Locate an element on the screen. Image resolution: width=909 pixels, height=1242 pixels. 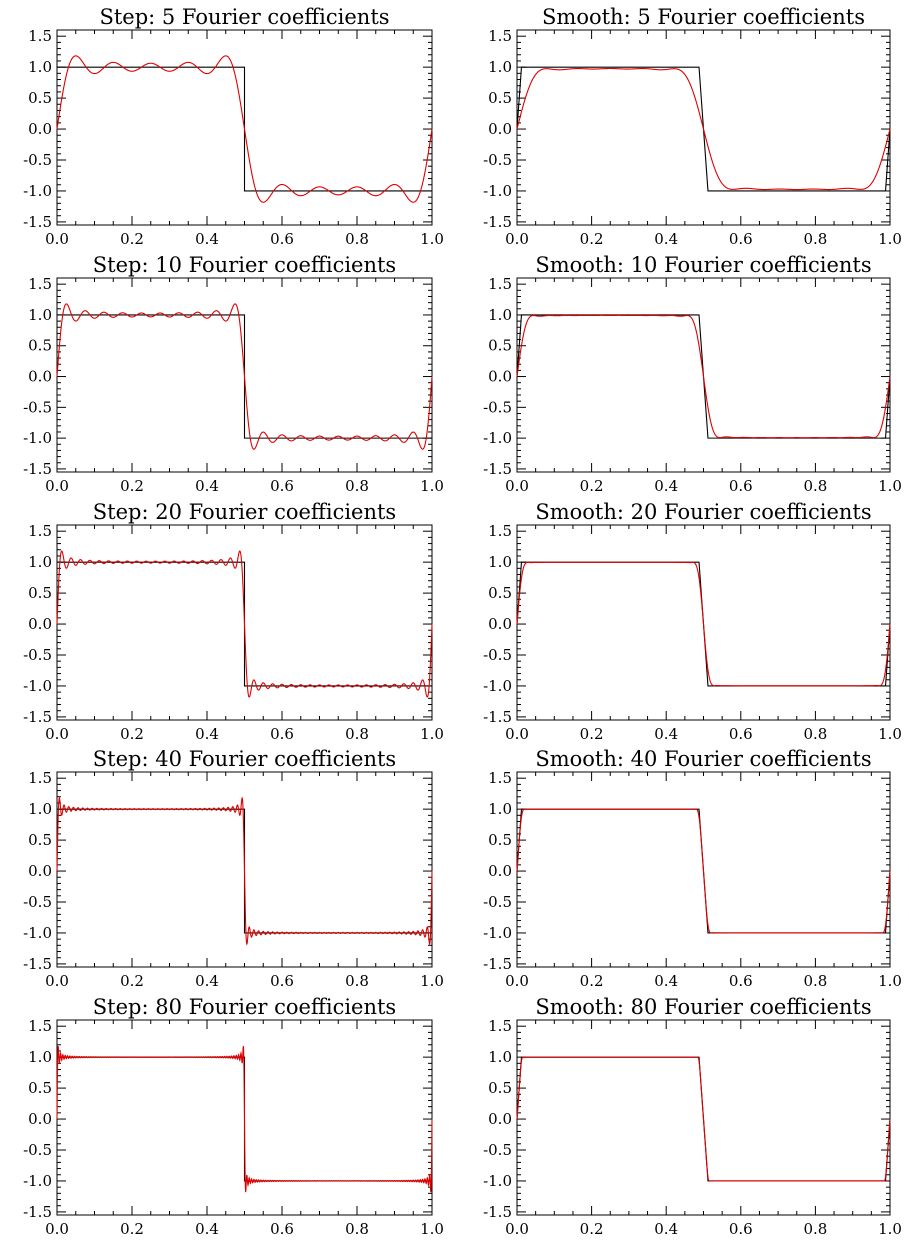
panel-title: Smooth: 5 Fourier coefficients is located at coordinates (703, 17).